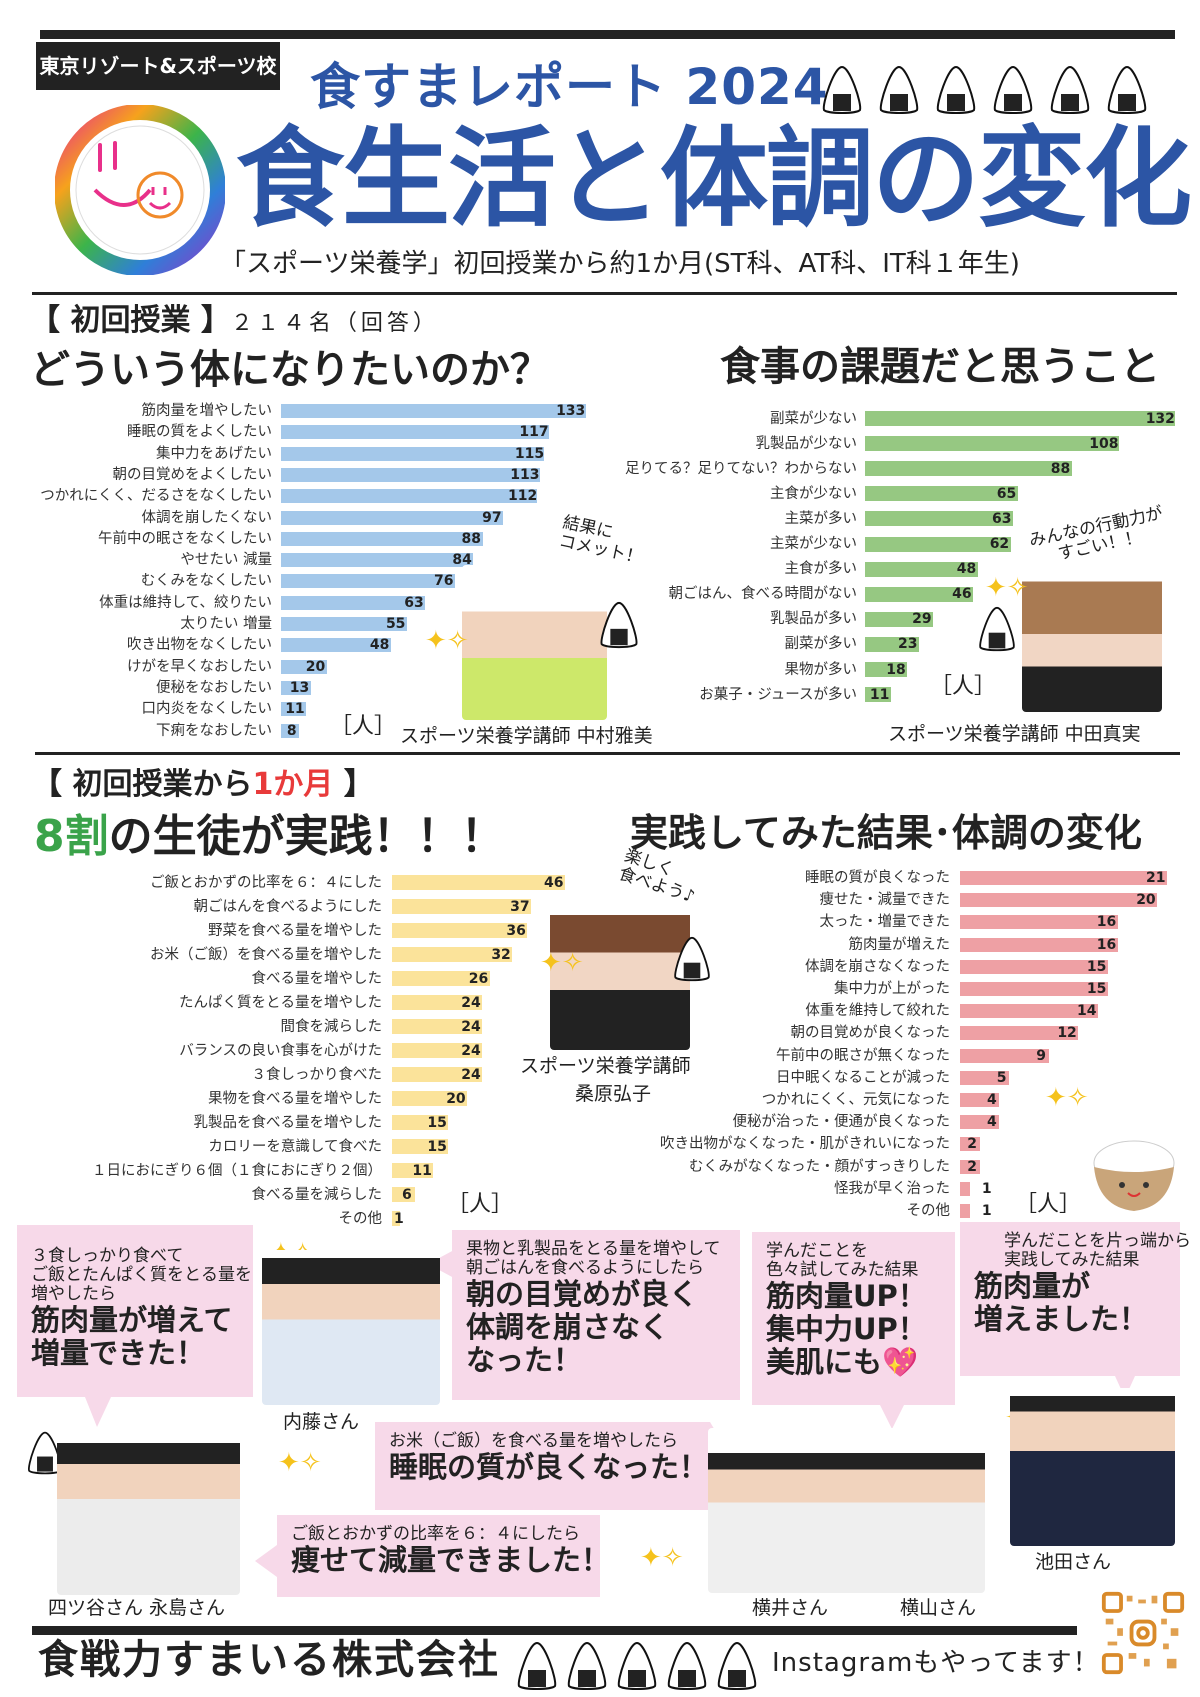 The image size is (1200, 1697). Describe the element at coordinates (863, 1055) in the screenshot. I see `bar-label: 午前中の眠さが無くなった` at that location.